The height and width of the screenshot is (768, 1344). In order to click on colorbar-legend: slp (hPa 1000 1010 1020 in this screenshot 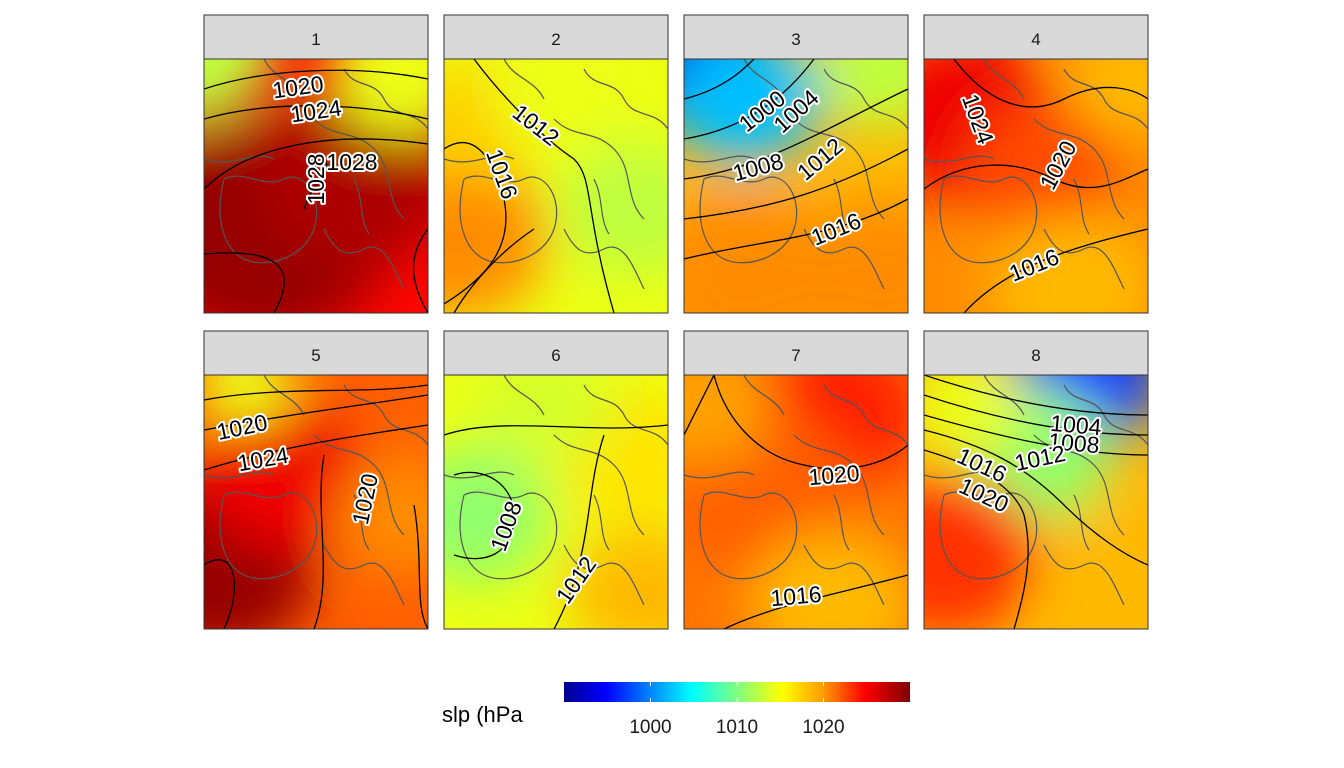, I will do `click(676, 710)`.